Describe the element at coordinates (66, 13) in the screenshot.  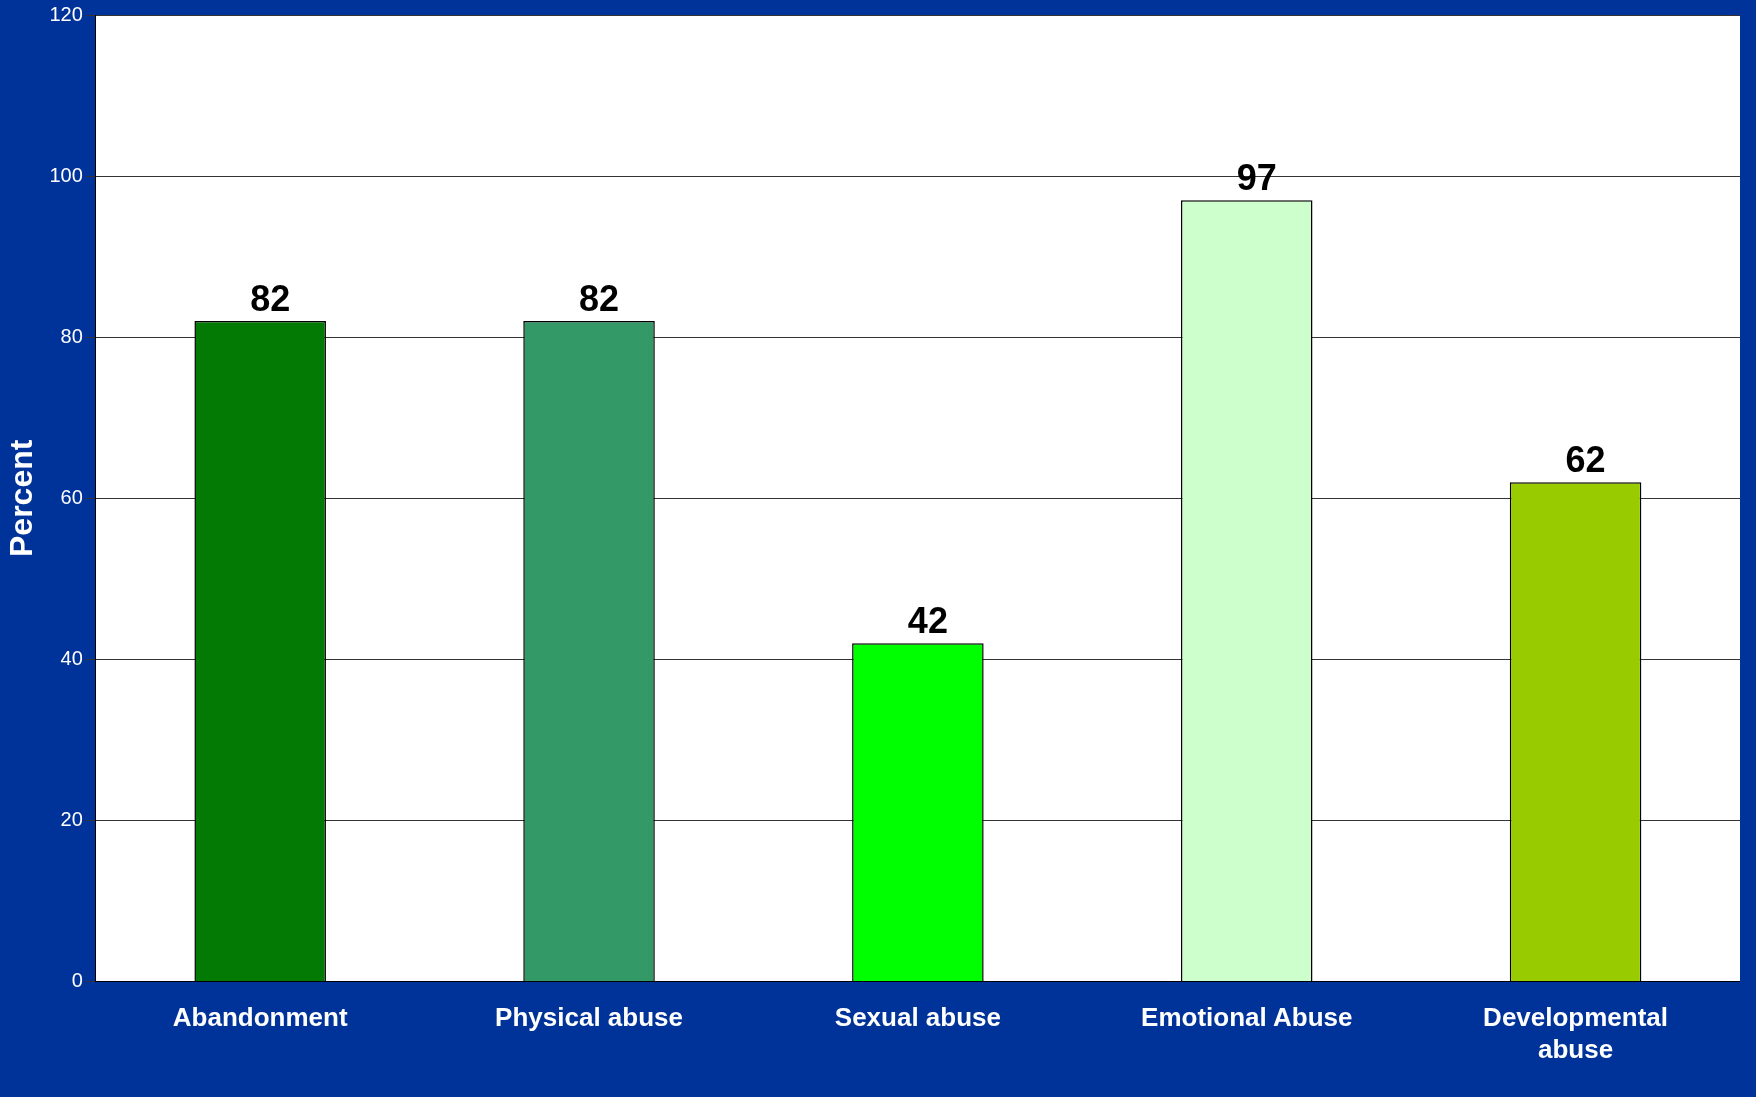
I see `y-tick-label: 120` at that location.